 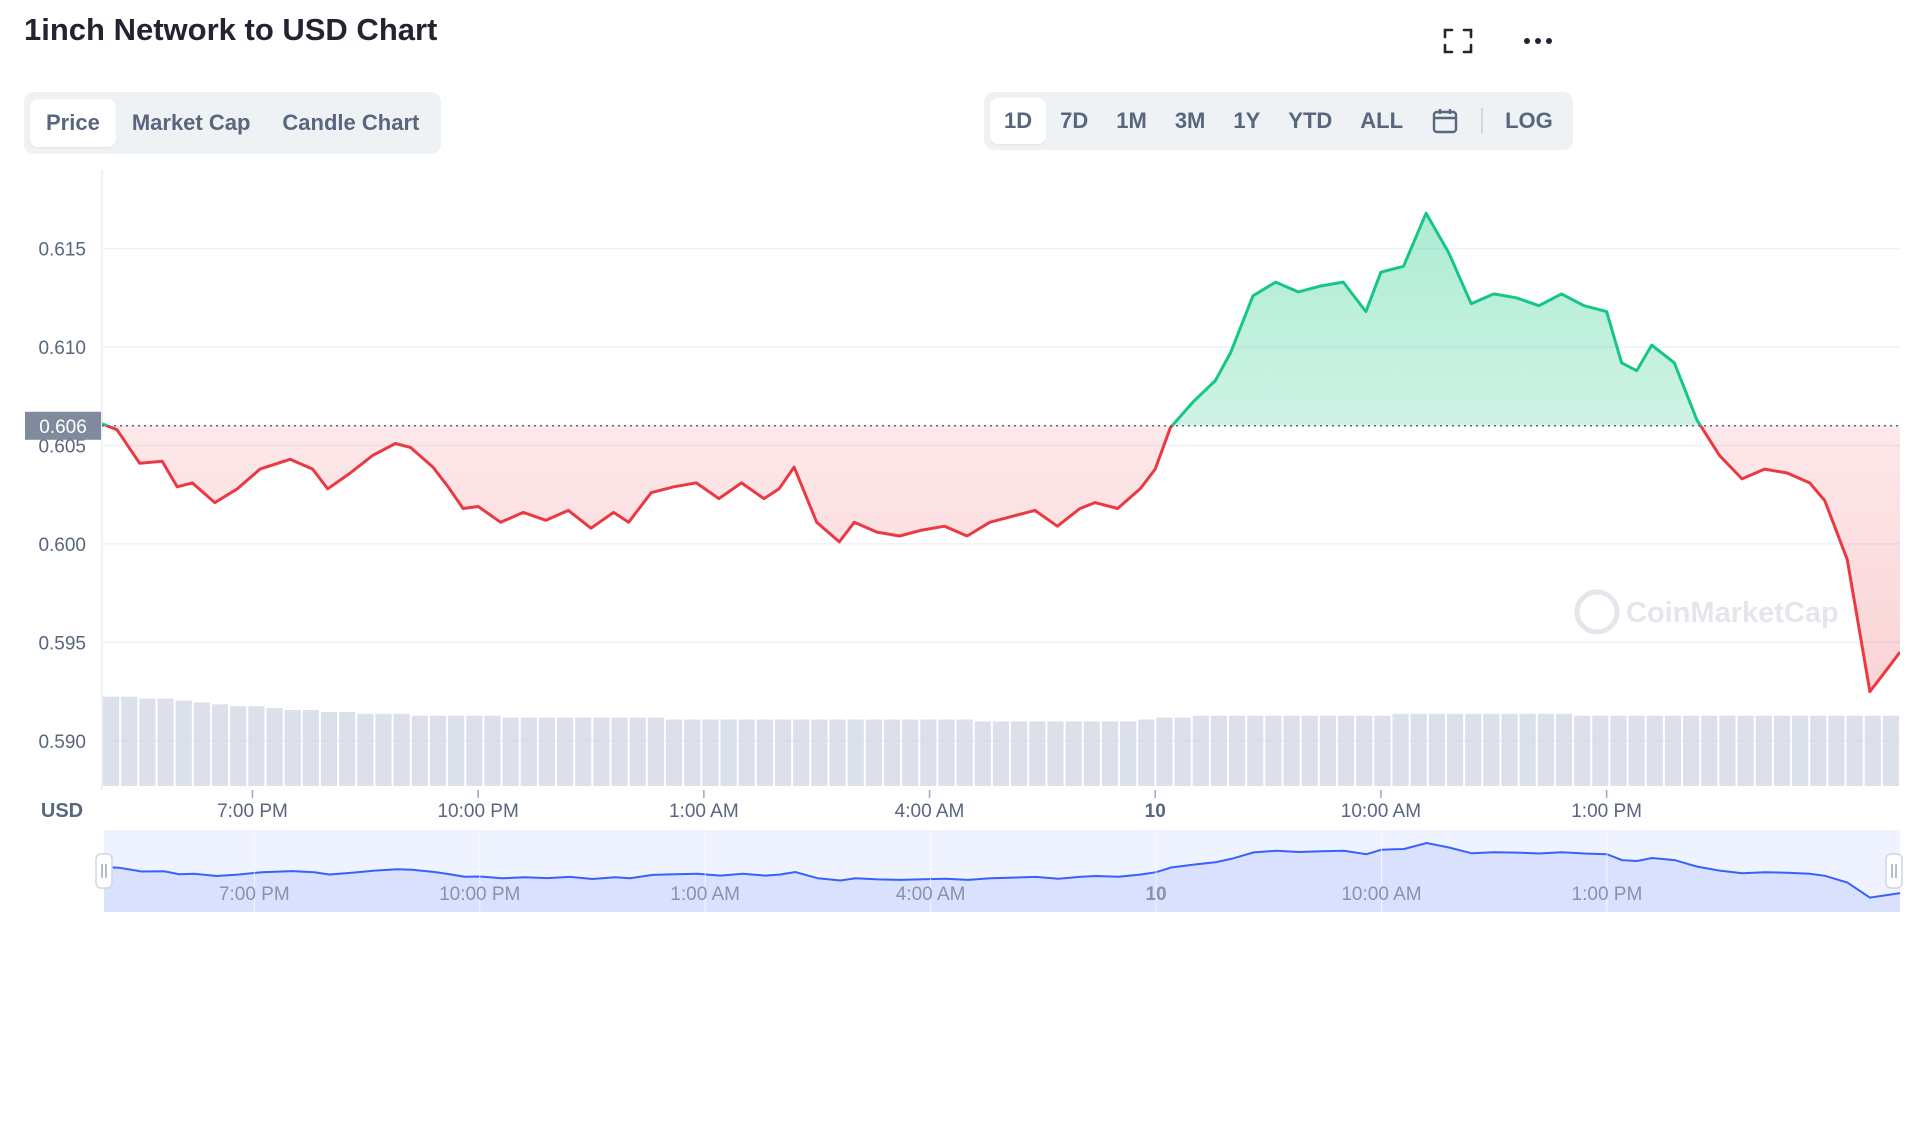 I want to click on navigator-label: 10:00 AM, so click(x=1381, y=894).